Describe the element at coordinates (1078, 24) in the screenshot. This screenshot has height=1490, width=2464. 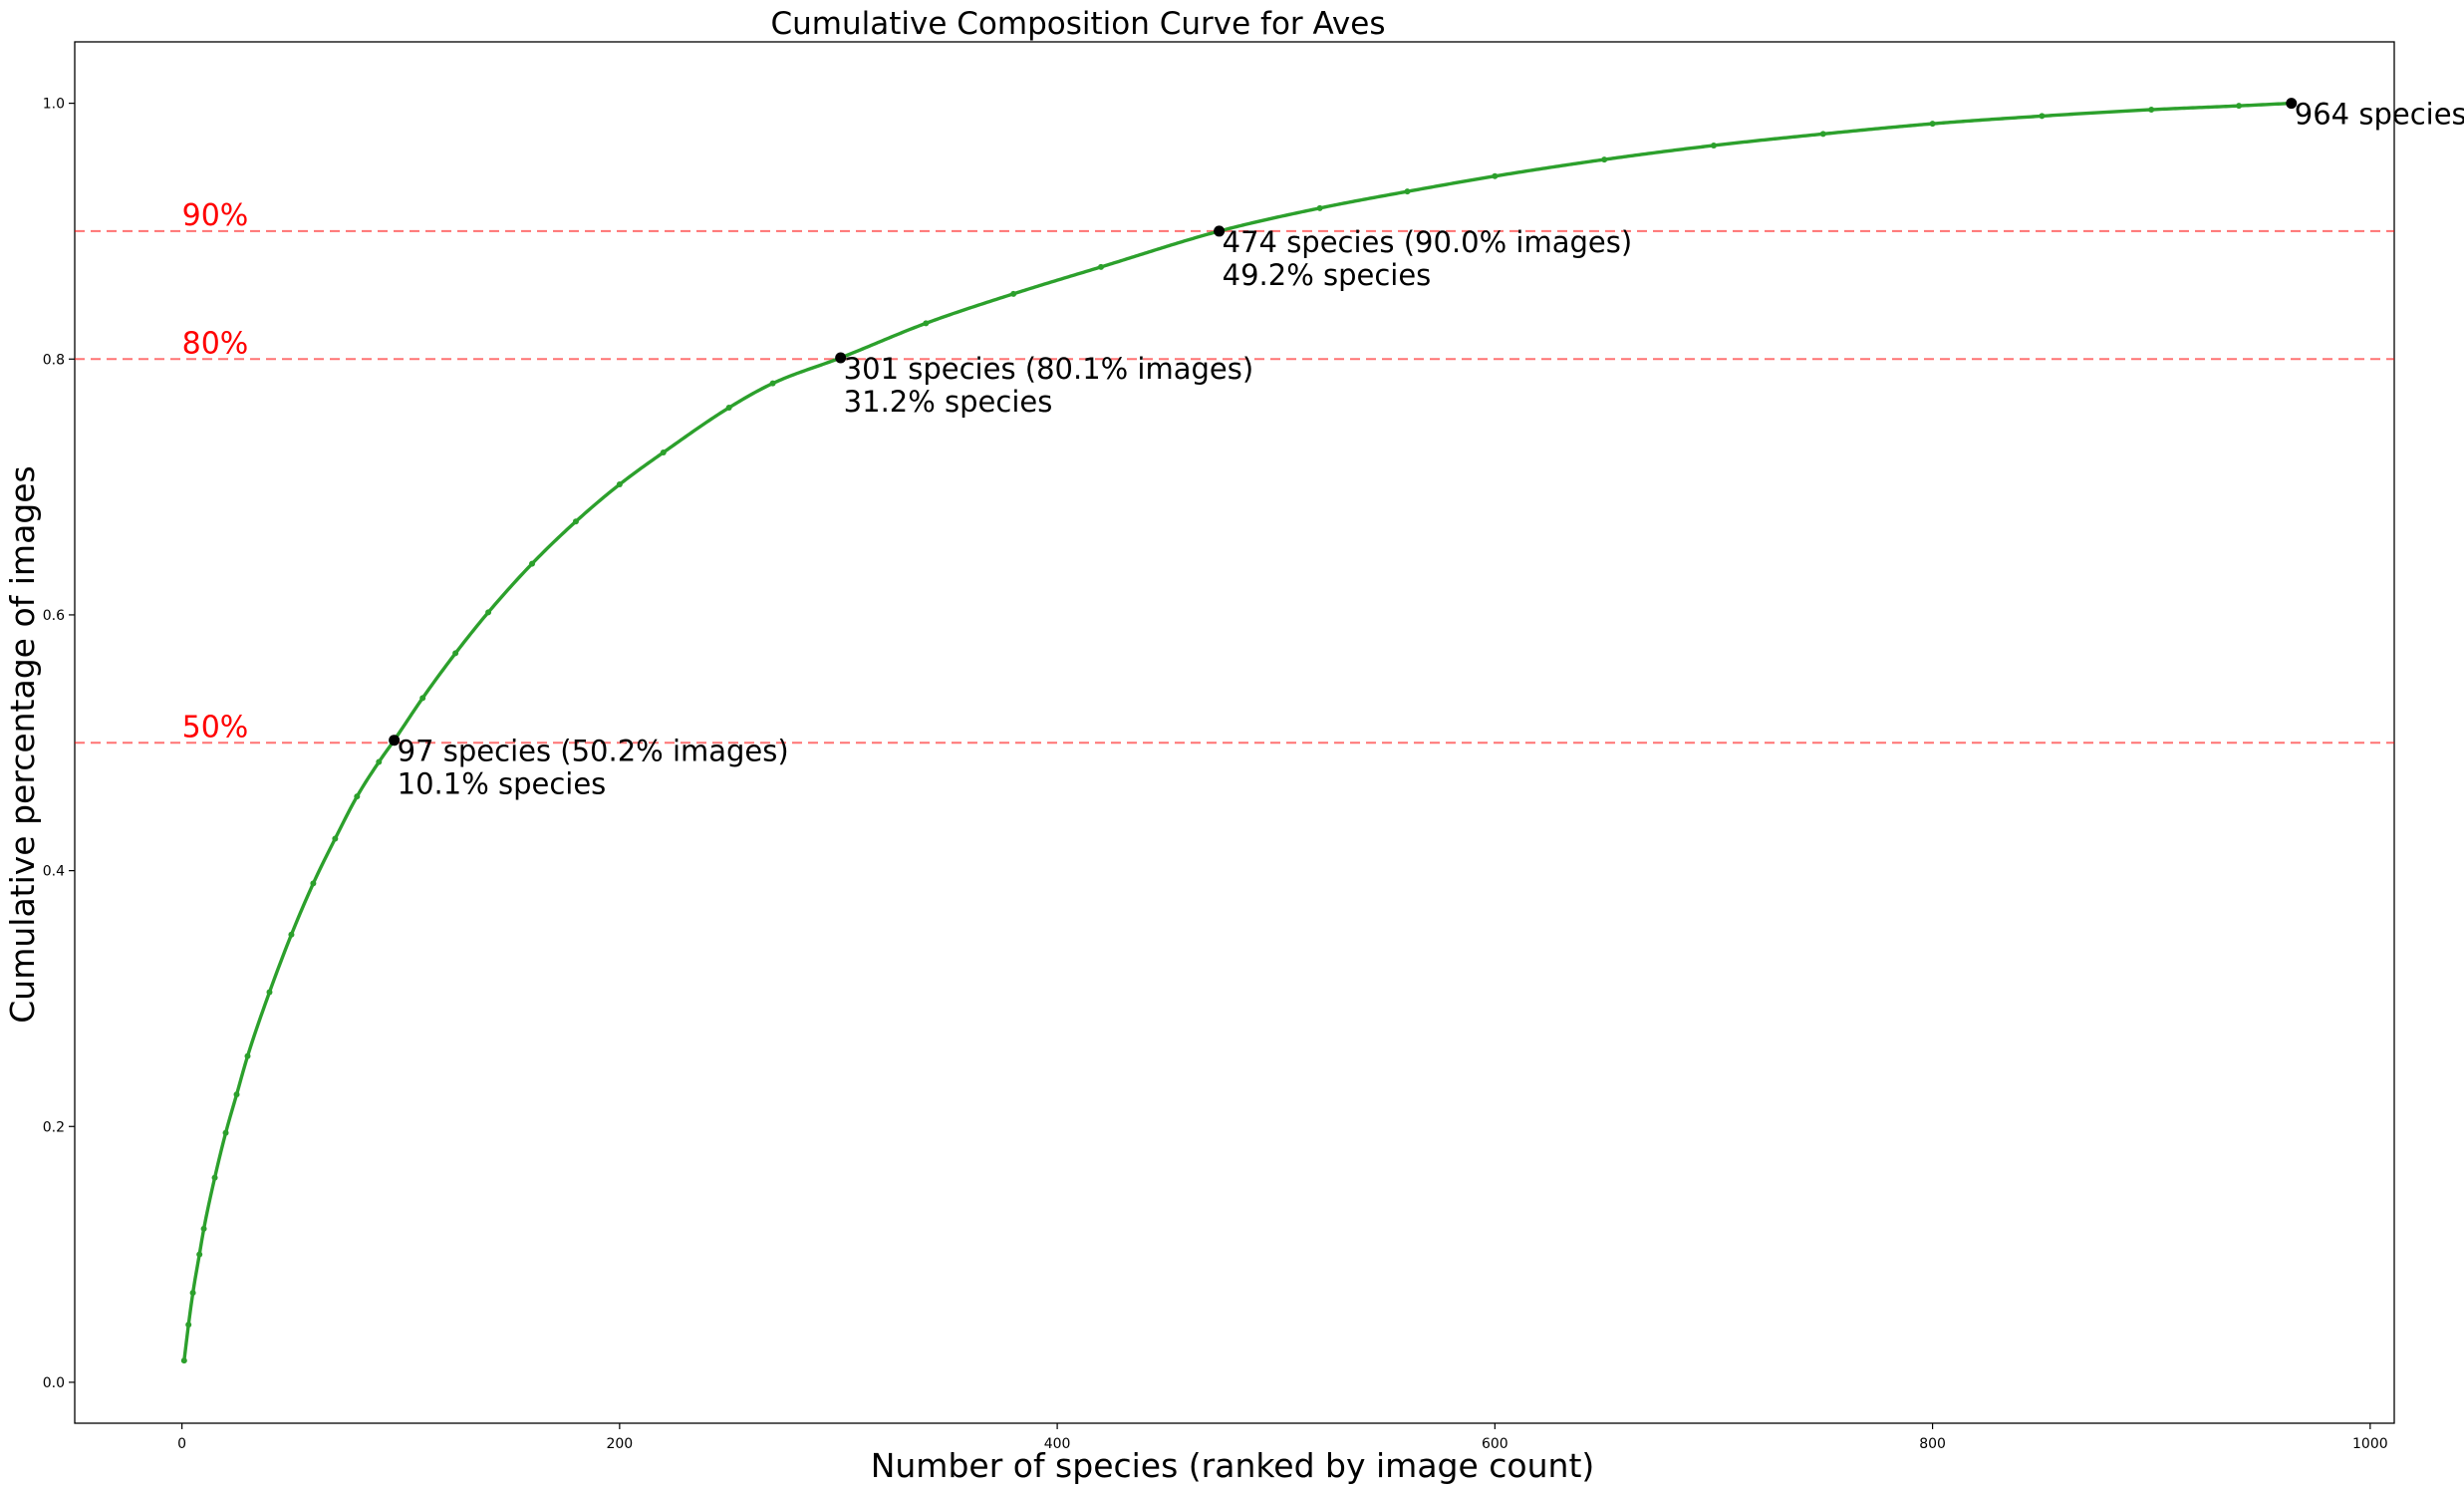
I see `chart-title: Cumulative Composition Curve for Aves` at that location.